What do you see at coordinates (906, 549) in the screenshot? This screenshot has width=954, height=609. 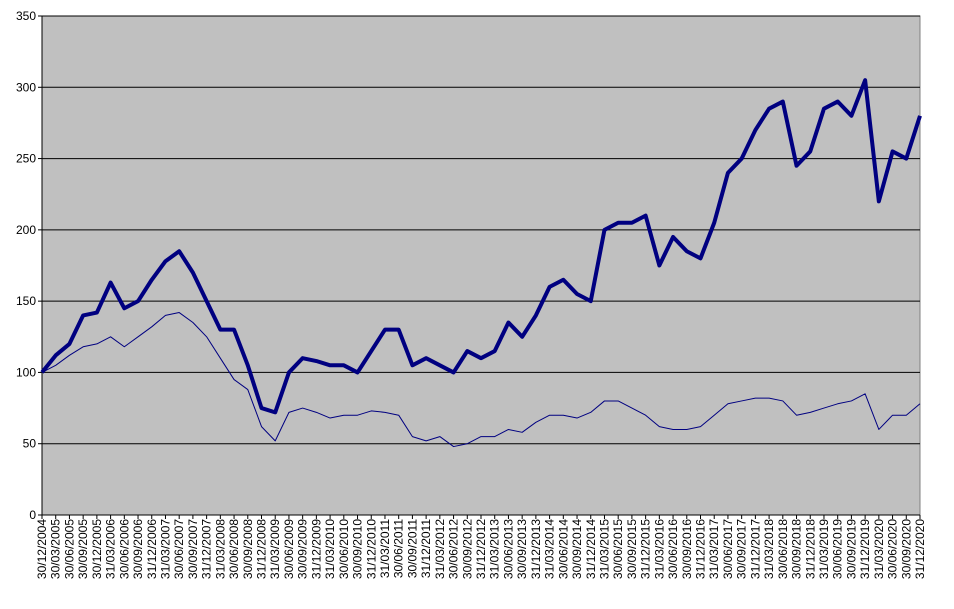 I see `x-tick-label: 30/09/2020` at bounding box center [906, 549].